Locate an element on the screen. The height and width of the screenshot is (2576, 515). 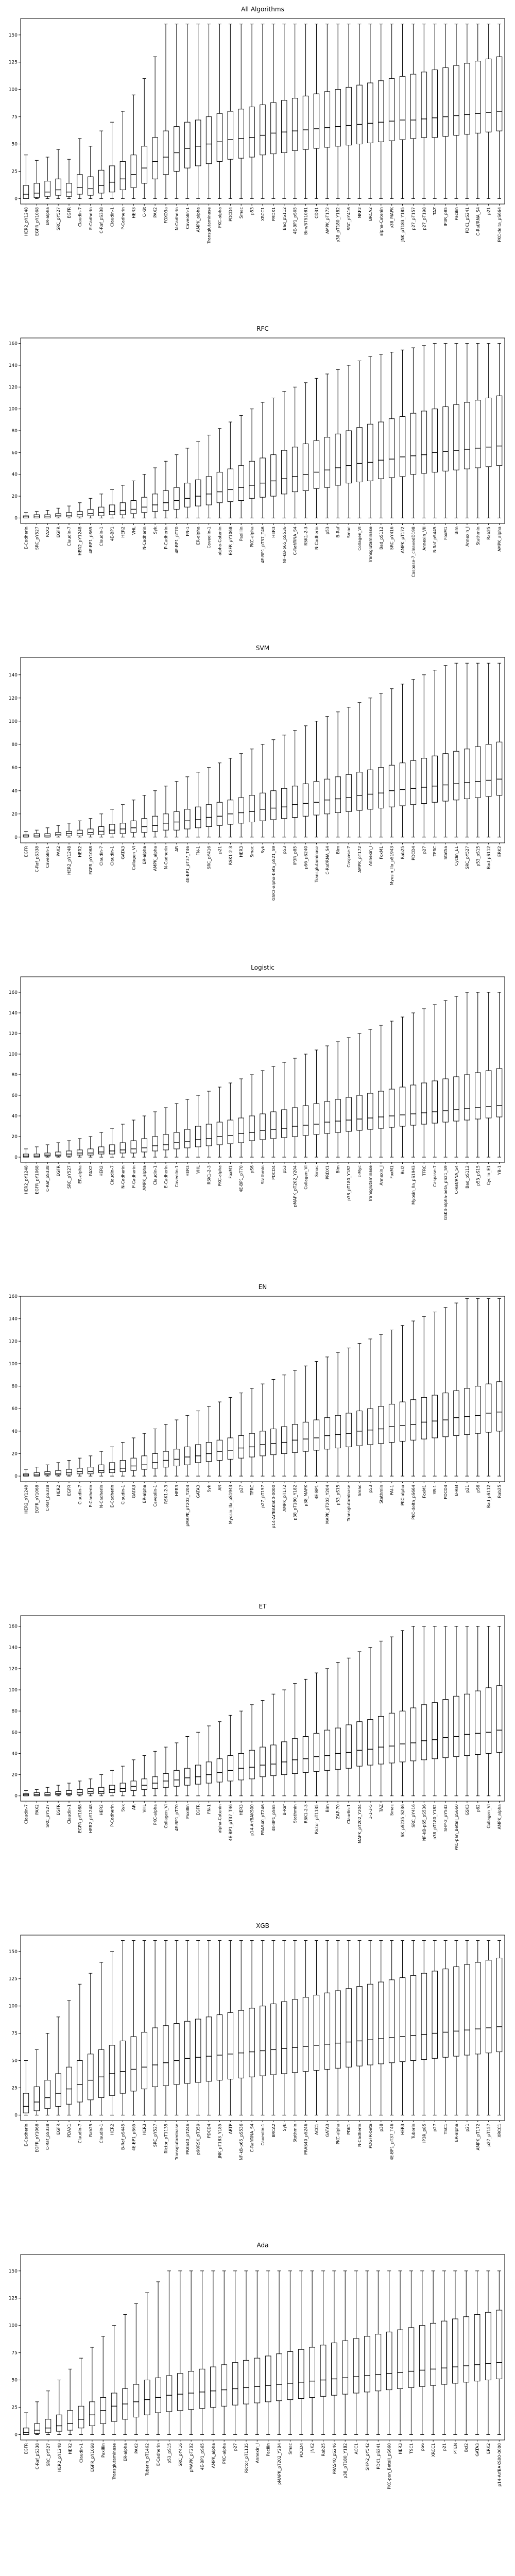
x-tick-label: HER2 is located at coordinates (80, 851).